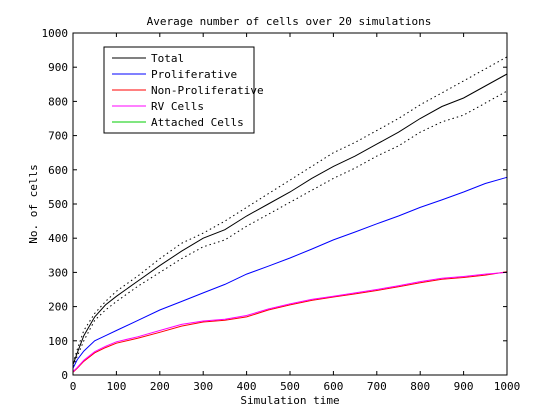  I want to click on x-axis-label: Simulation time, so click(289, 400).